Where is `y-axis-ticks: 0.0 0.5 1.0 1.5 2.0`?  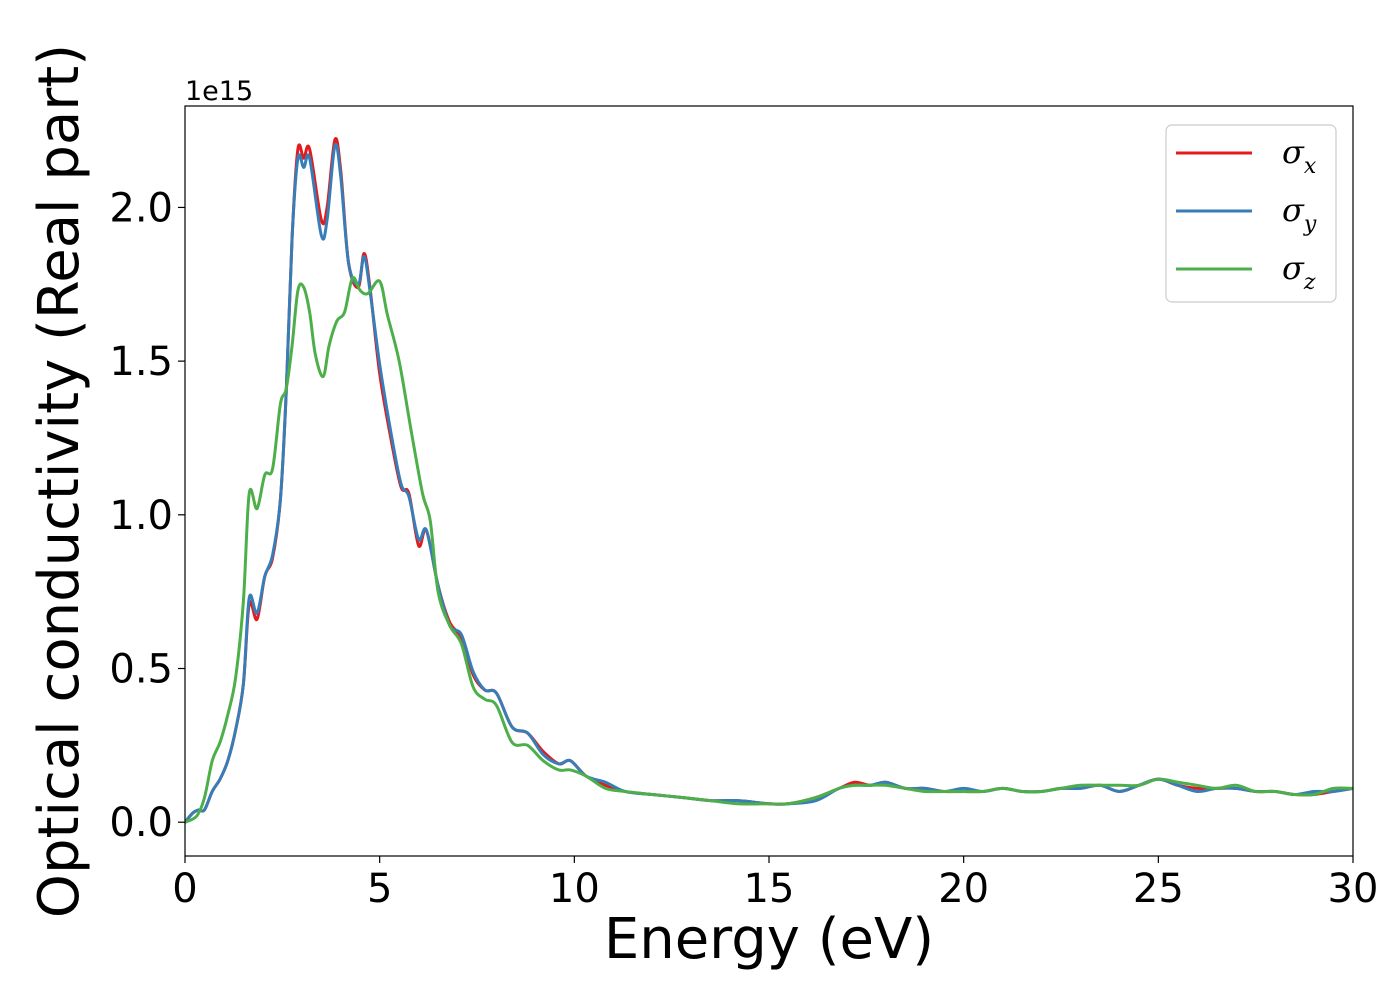
y-axis-ticks: 0.0 0.5 1.0 1.5 2.0 is located at coordinates (147, 515).